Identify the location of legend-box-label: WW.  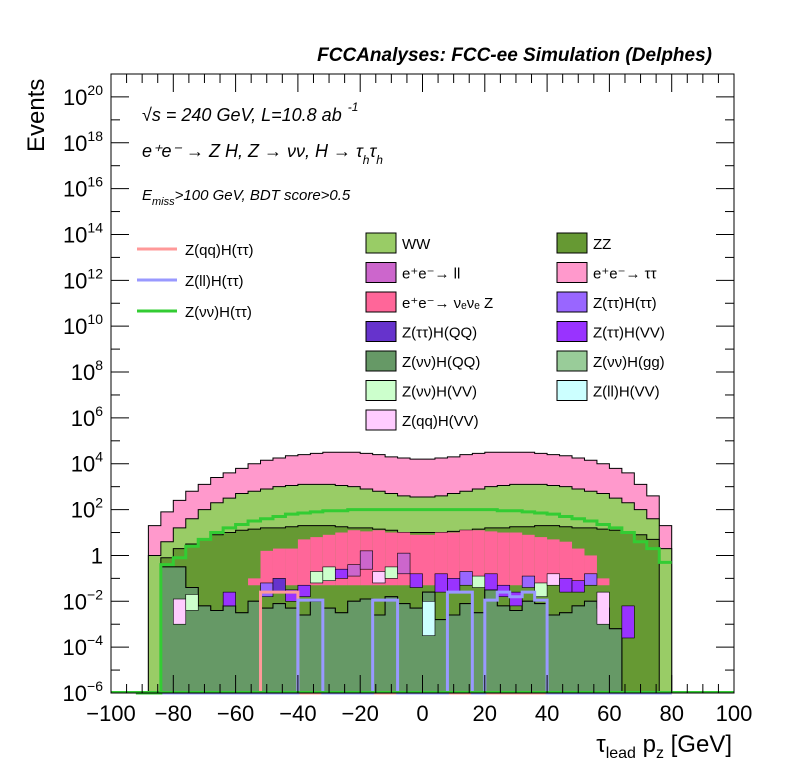
(416, 244).